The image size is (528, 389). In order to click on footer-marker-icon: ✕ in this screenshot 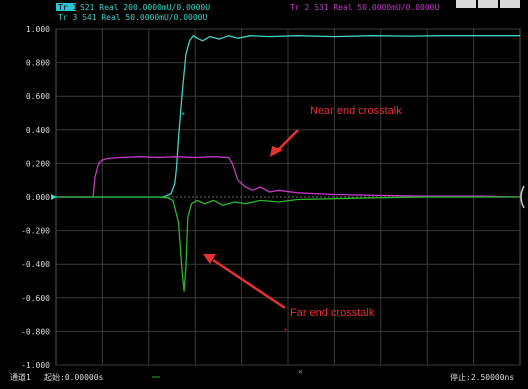, I will do `click(300, 371)`.